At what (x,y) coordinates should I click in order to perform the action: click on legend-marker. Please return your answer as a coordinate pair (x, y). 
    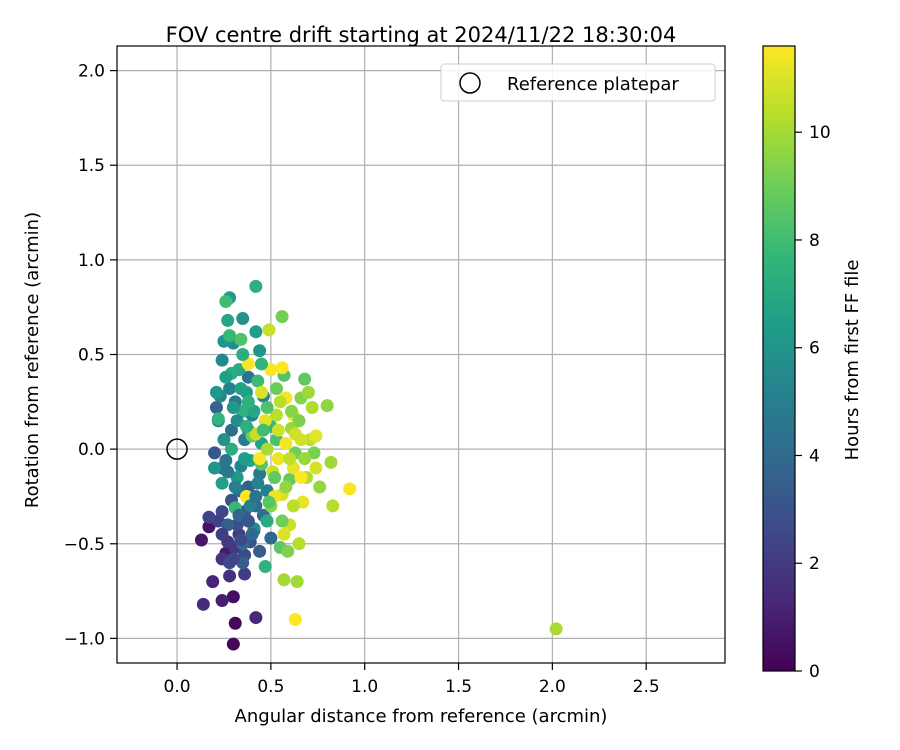
    Looking at the image, I should click on (470, 83).